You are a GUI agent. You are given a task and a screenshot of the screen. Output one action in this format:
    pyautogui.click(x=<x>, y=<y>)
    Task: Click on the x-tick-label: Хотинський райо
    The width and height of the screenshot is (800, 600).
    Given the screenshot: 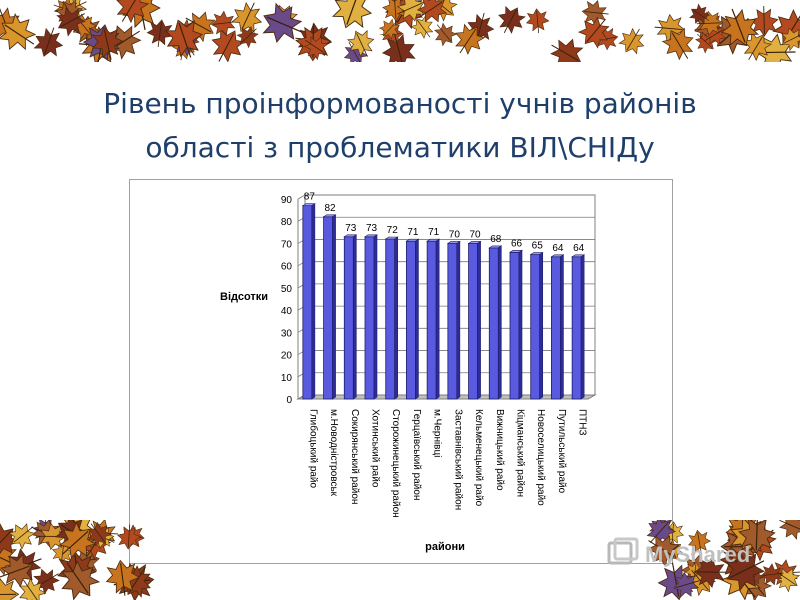 What is the action you would take?
    pyautogui.click(x=375, y=448)
    